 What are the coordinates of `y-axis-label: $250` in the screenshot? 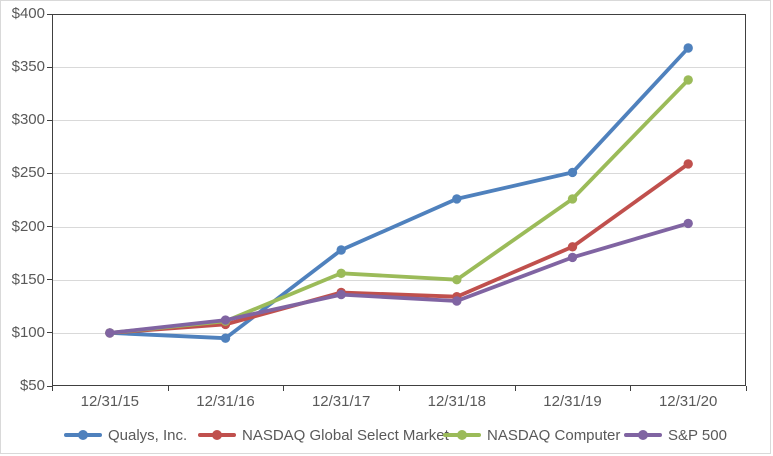 It's located at (28, 173).